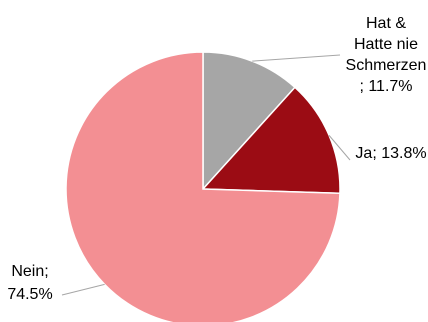 The height and width of the screenshot is (322, 428). Describe the element at coordinates (386, 55) in the screenshot. I see `data-label: Hat & Hatte nie Schmerzen ; 11.7%` at that location.